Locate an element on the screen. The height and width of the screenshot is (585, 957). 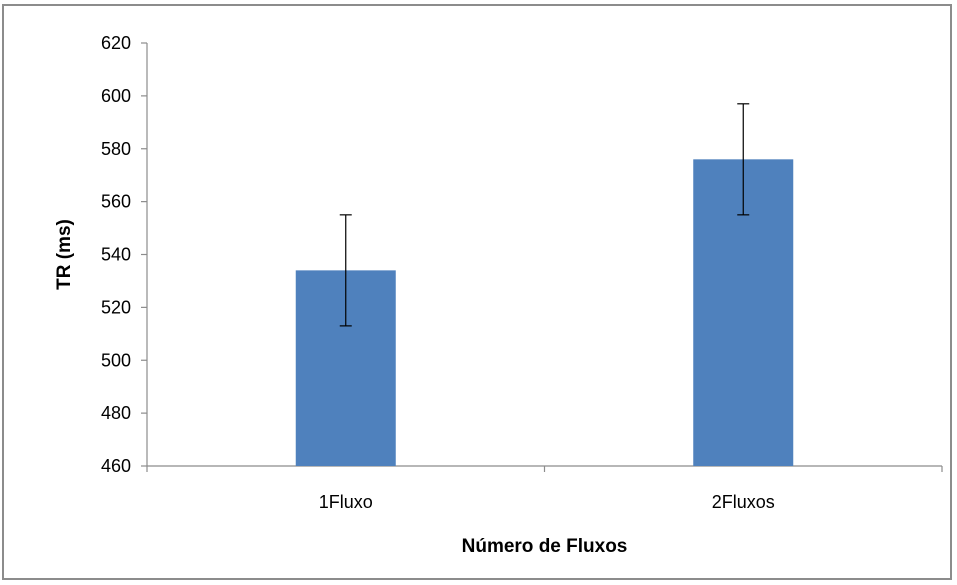
y-tick-label: 520 is located at coordinates (116, 307).